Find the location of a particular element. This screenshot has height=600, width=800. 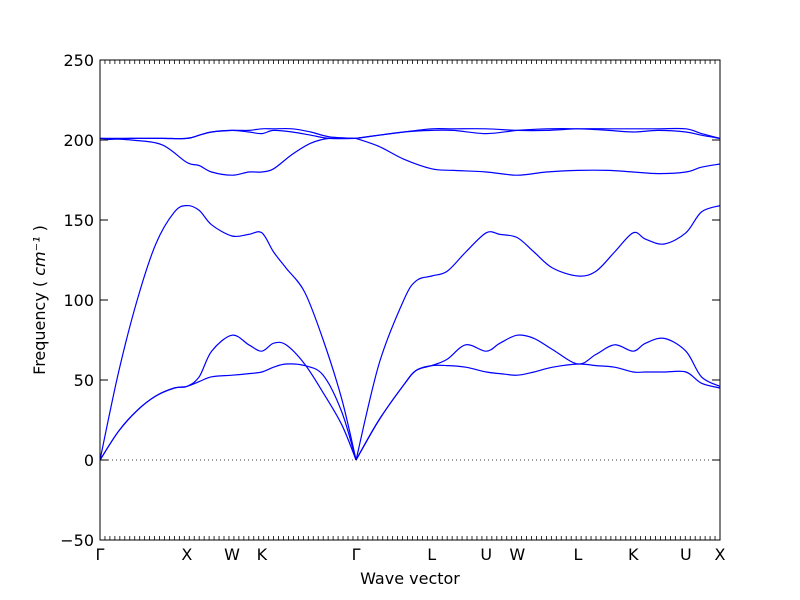

y-axis-title: Frequency ( cm⁻¹ ) is located at coordinates (39, 300).